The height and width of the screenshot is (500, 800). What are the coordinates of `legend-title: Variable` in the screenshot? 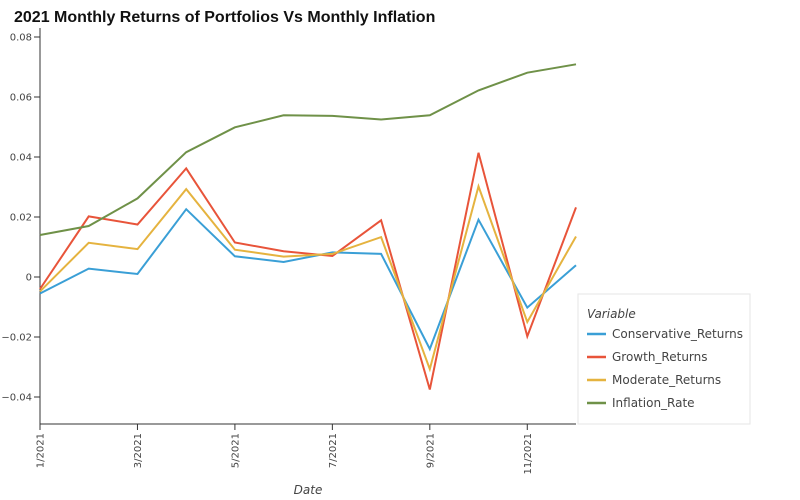 It's located at (611, 314).